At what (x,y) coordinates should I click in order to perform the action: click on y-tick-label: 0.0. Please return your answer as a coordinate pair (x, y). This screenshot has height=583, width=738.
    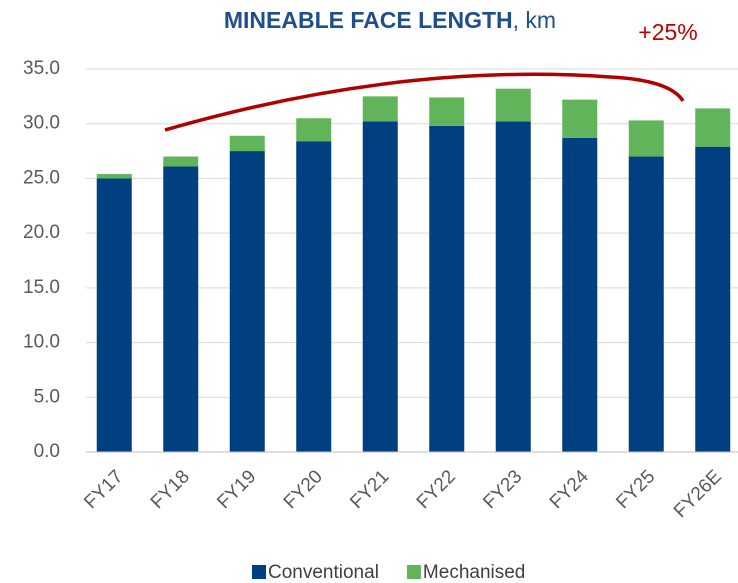
    Looking at the image, I should click on (47, 451).